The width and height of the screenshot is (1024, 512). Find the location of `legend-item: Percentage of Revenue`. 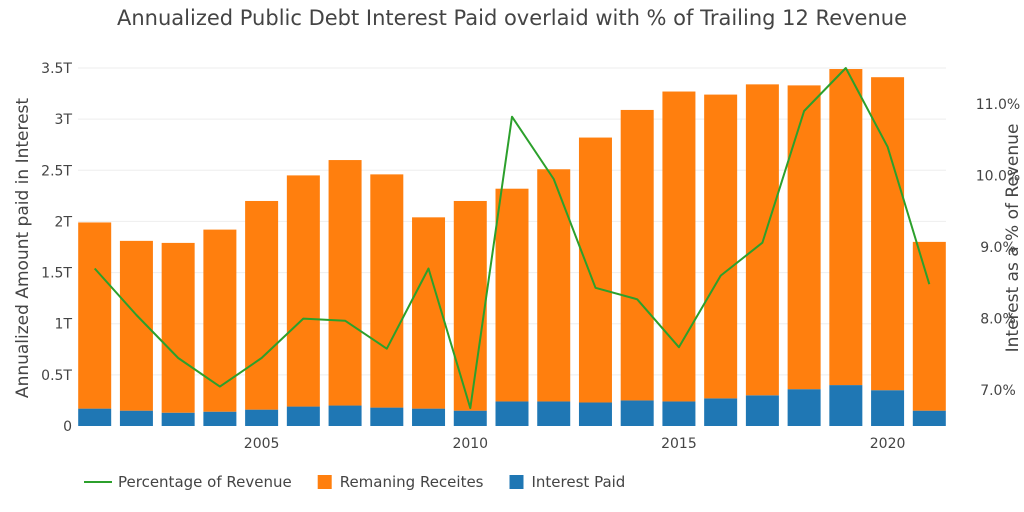

legend-item: Percentage of Revenue is located at coordinates (188, 482).